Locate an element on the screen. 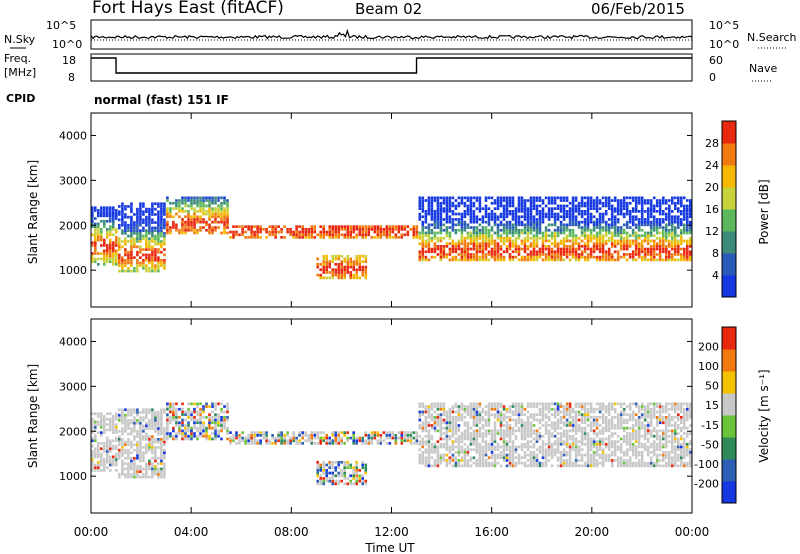  y-tick-label: 1000 is located at coordinates (73, 270).